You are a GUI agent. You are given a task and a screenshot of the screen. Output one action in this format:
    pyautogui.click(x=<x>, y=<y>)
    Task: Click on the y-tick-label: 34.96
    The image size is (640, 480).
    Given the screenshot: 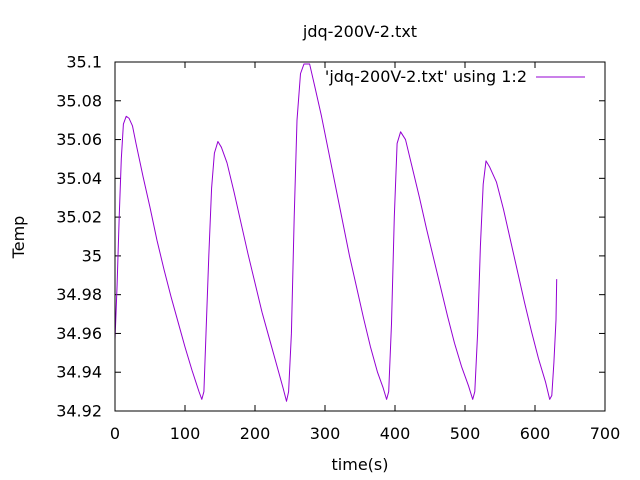 What is the action you would take?
    pyautogui.click(x=79, y=333)
    